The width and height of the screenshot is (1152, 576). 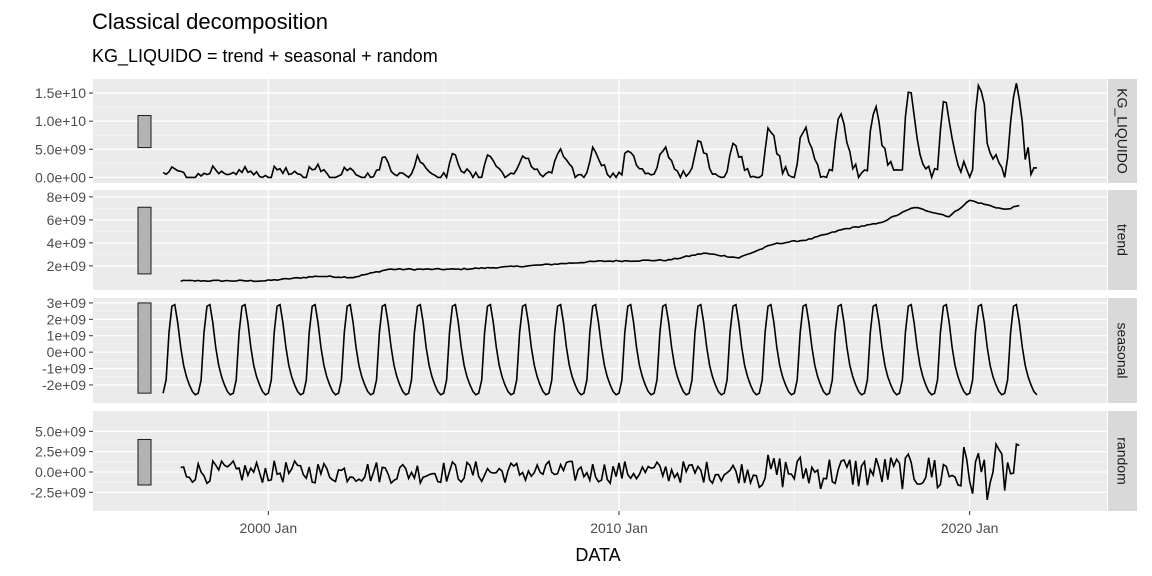 I want to click on facet-strip-label: seasonal, so click(x=1123, y=350).